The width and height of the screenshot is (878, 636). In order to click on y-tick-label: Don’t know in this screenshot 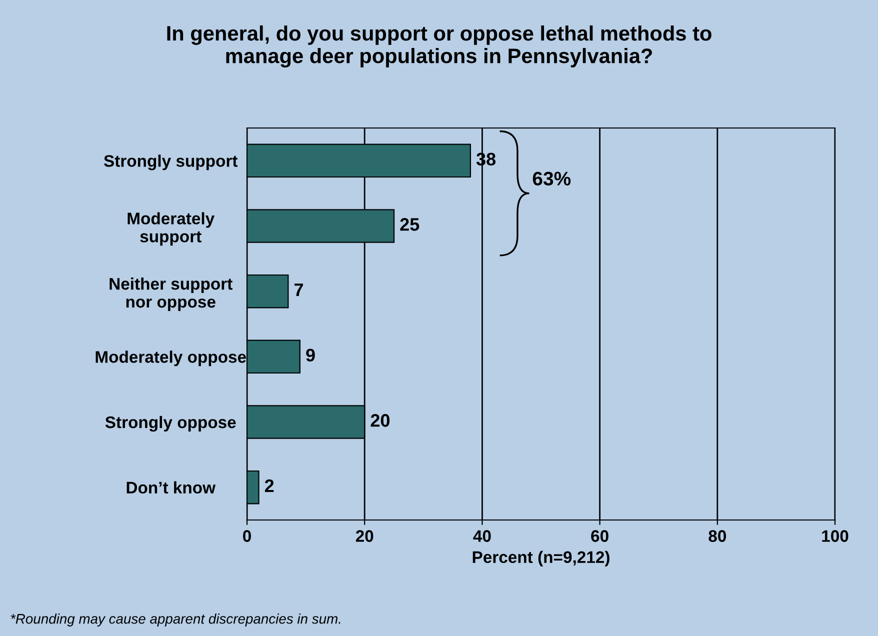, I will do `click(171, 487)`.